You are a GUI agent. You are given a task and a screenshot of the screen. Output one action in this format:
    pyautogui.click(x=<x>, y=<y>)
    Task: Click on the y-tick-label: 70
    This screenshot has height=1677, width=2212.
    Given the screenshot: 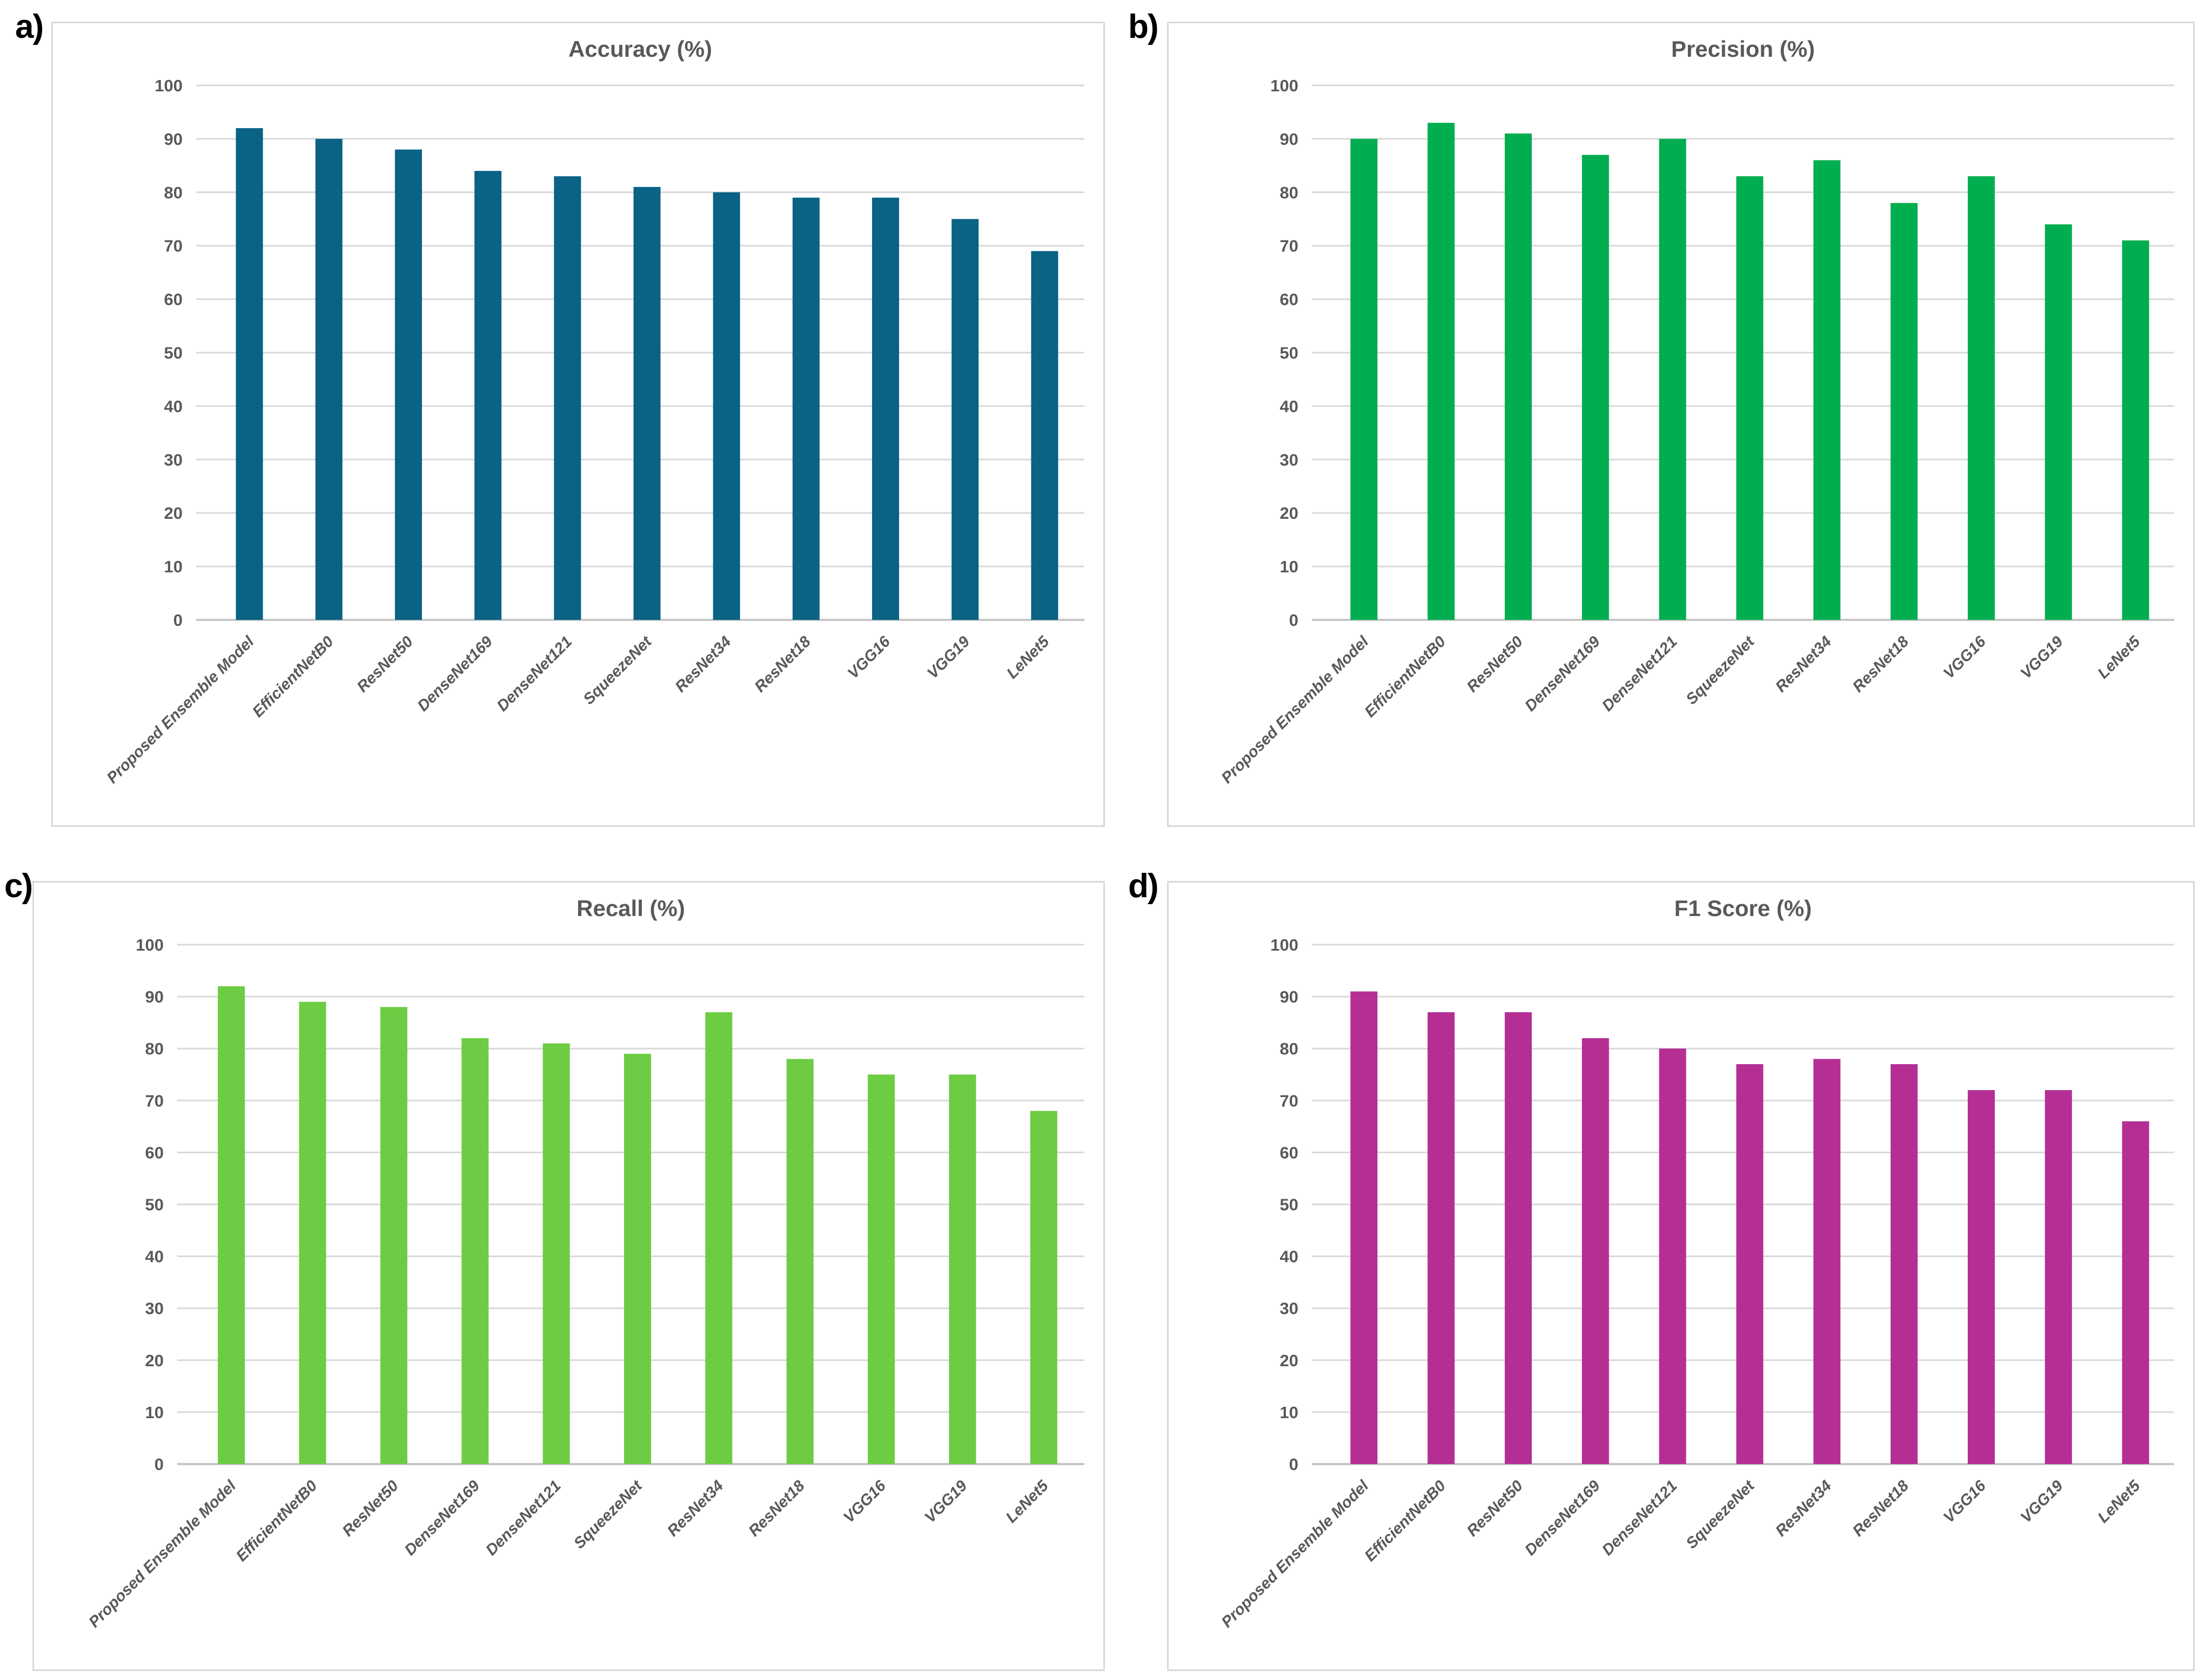 What is the action you would take?
    pyautogui.click(x=174, y=246)
    